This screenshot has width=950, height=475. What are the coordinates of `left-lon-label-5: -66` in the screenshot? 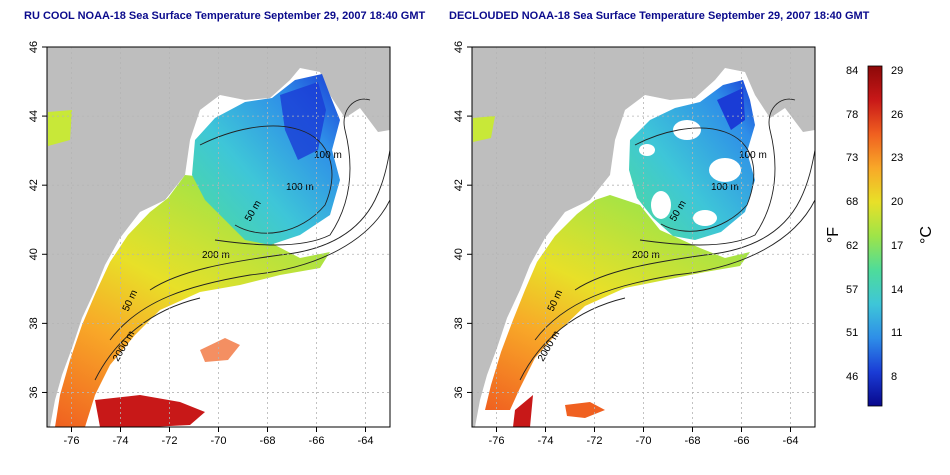 It's located at (317, 441).